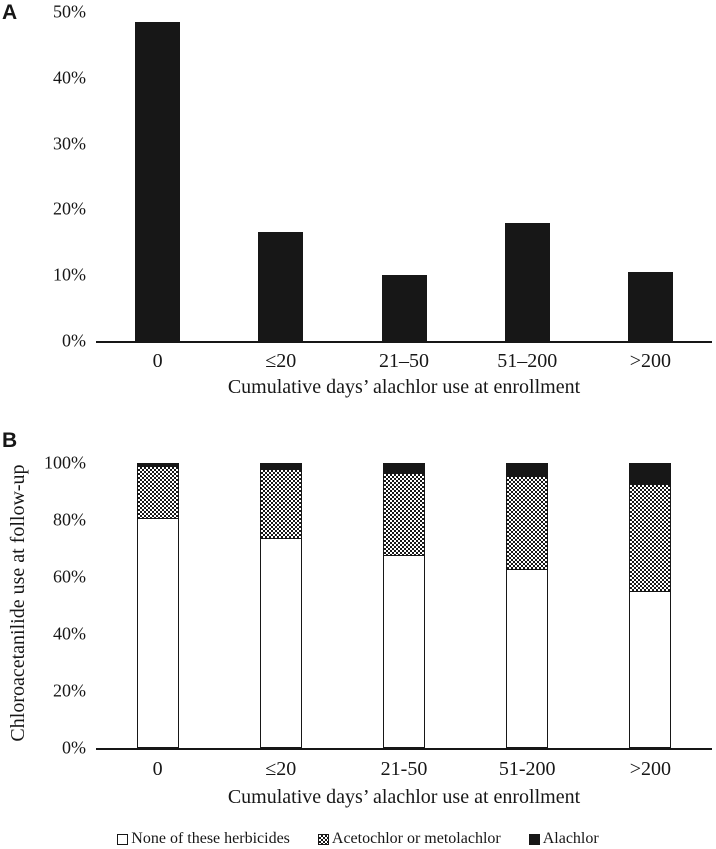  I want to click on legend-swatch-dotted-icon, so click(323, 839).